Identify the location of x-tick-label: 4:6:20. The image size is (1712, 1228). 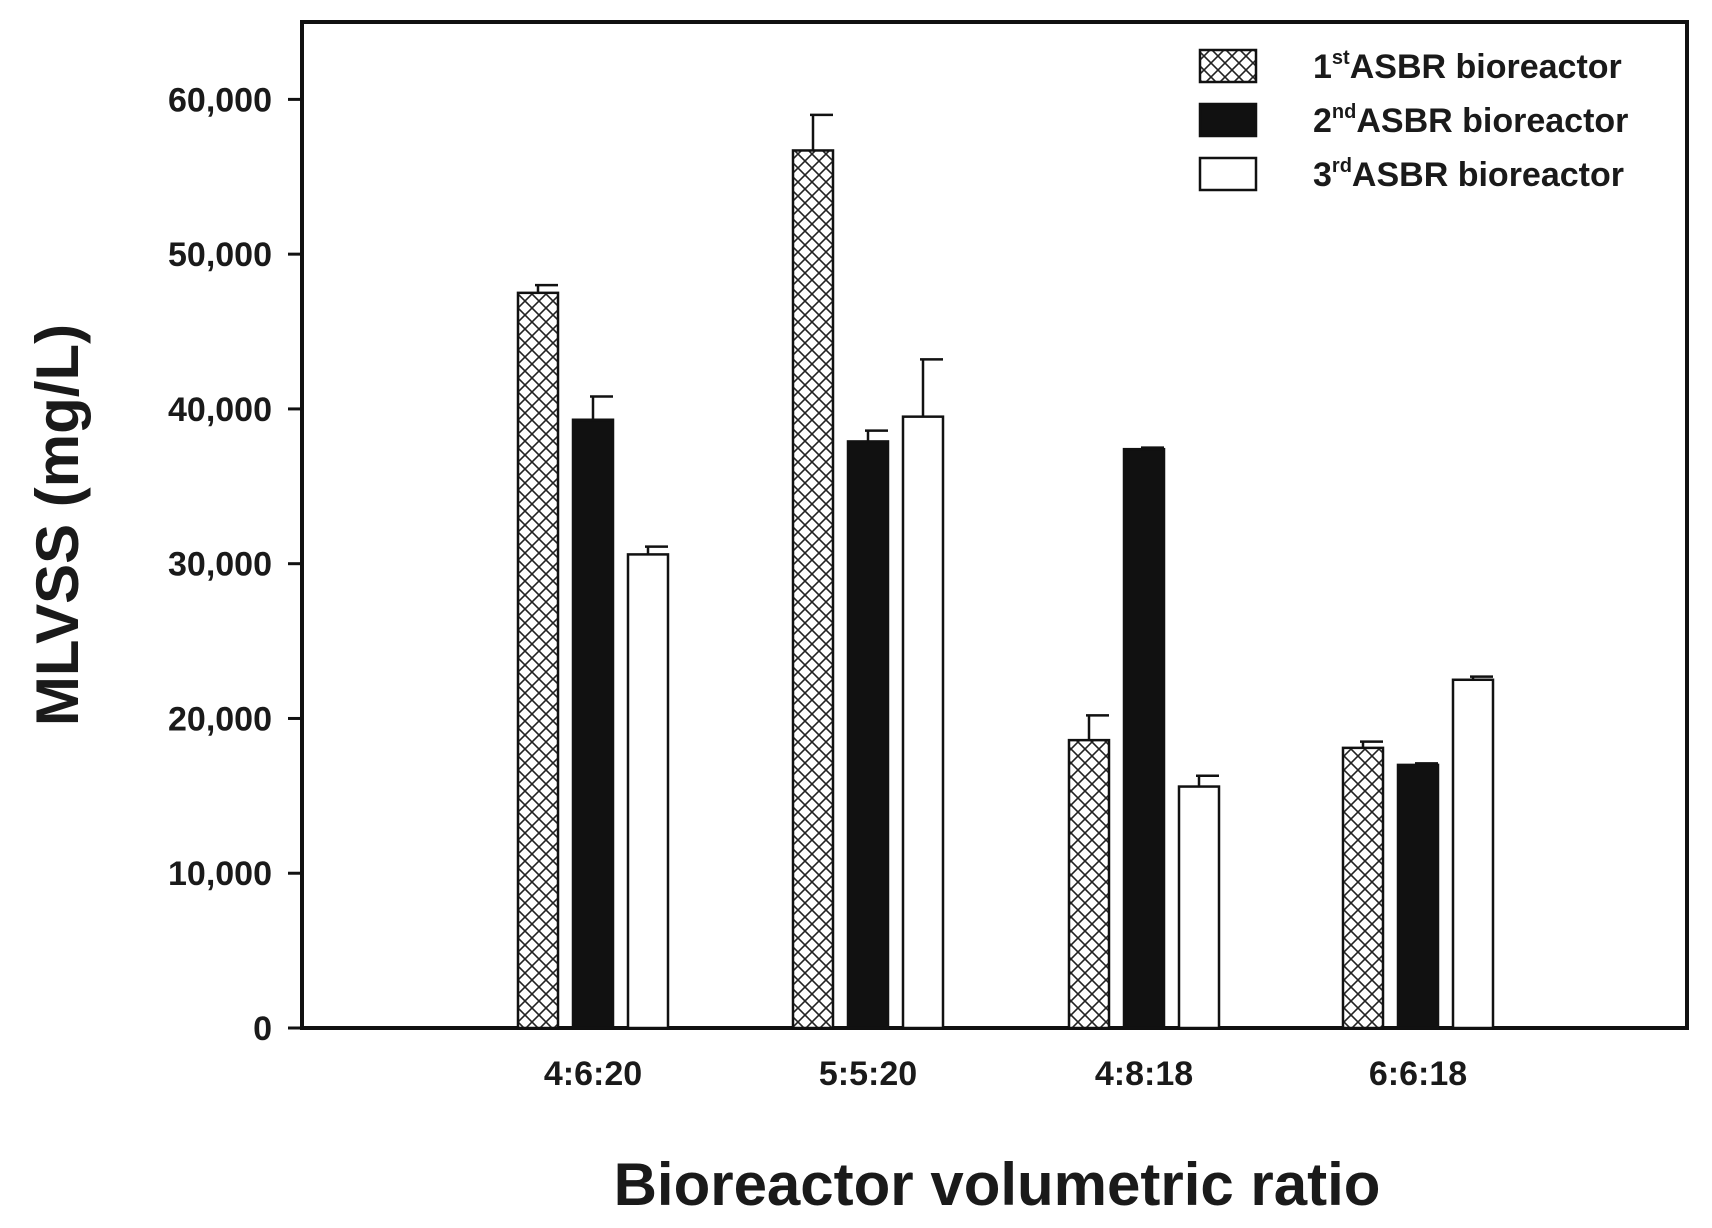
(593, 1074).